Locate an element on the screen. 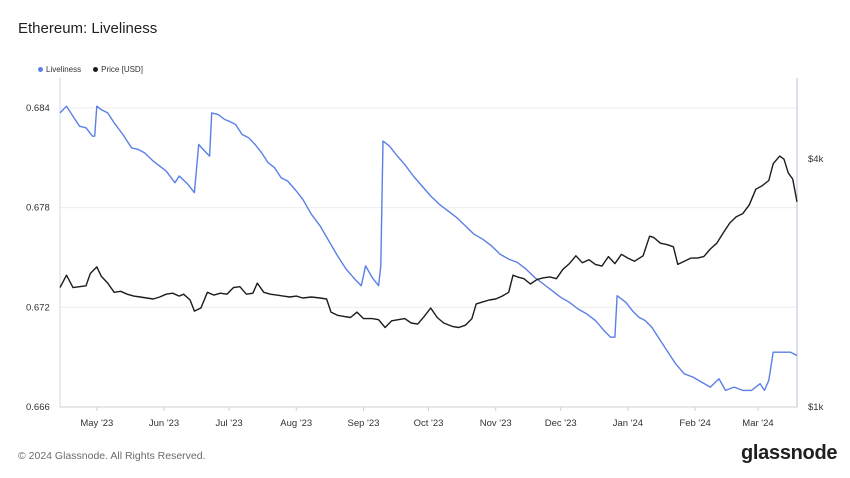 The image size is (850, 478). chart-title: Ethereum: Liveliness is located at coordinates (88, 28).